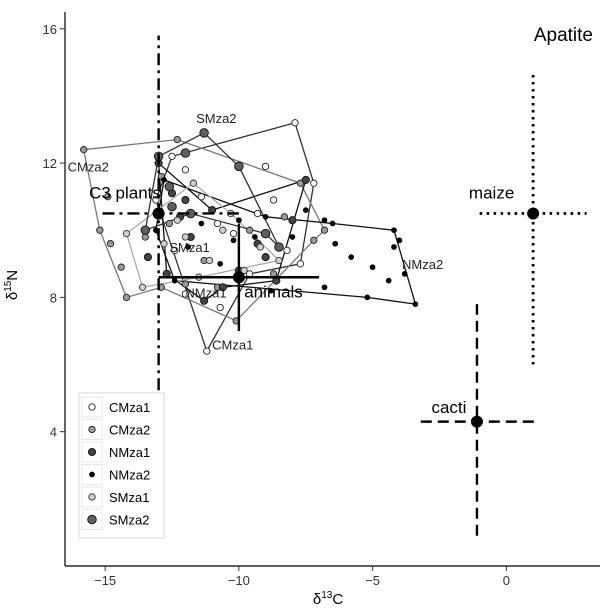 The image size is (607, 611). What do you see at coordinates (92, 407) in the screenshot?
I see `legend-key-CMza1` at bounding box center [92, 407].